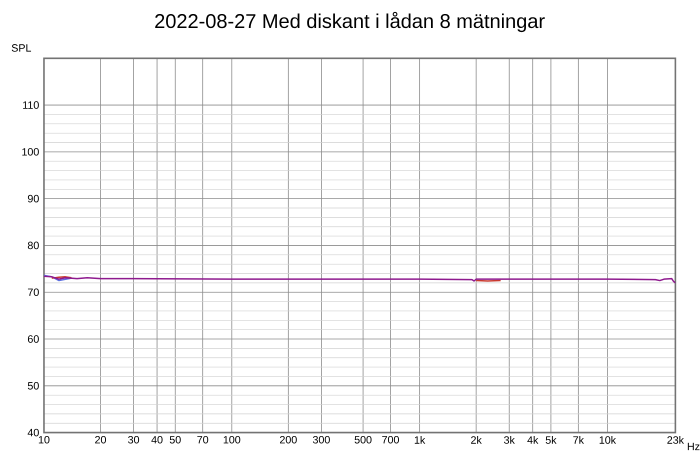 The width and height of the screenshot is (700, 458). What do you see at coordinates (44, 440) in the screenshot?
I see `x-tick-label: 10` at bounding box center [44, 440].